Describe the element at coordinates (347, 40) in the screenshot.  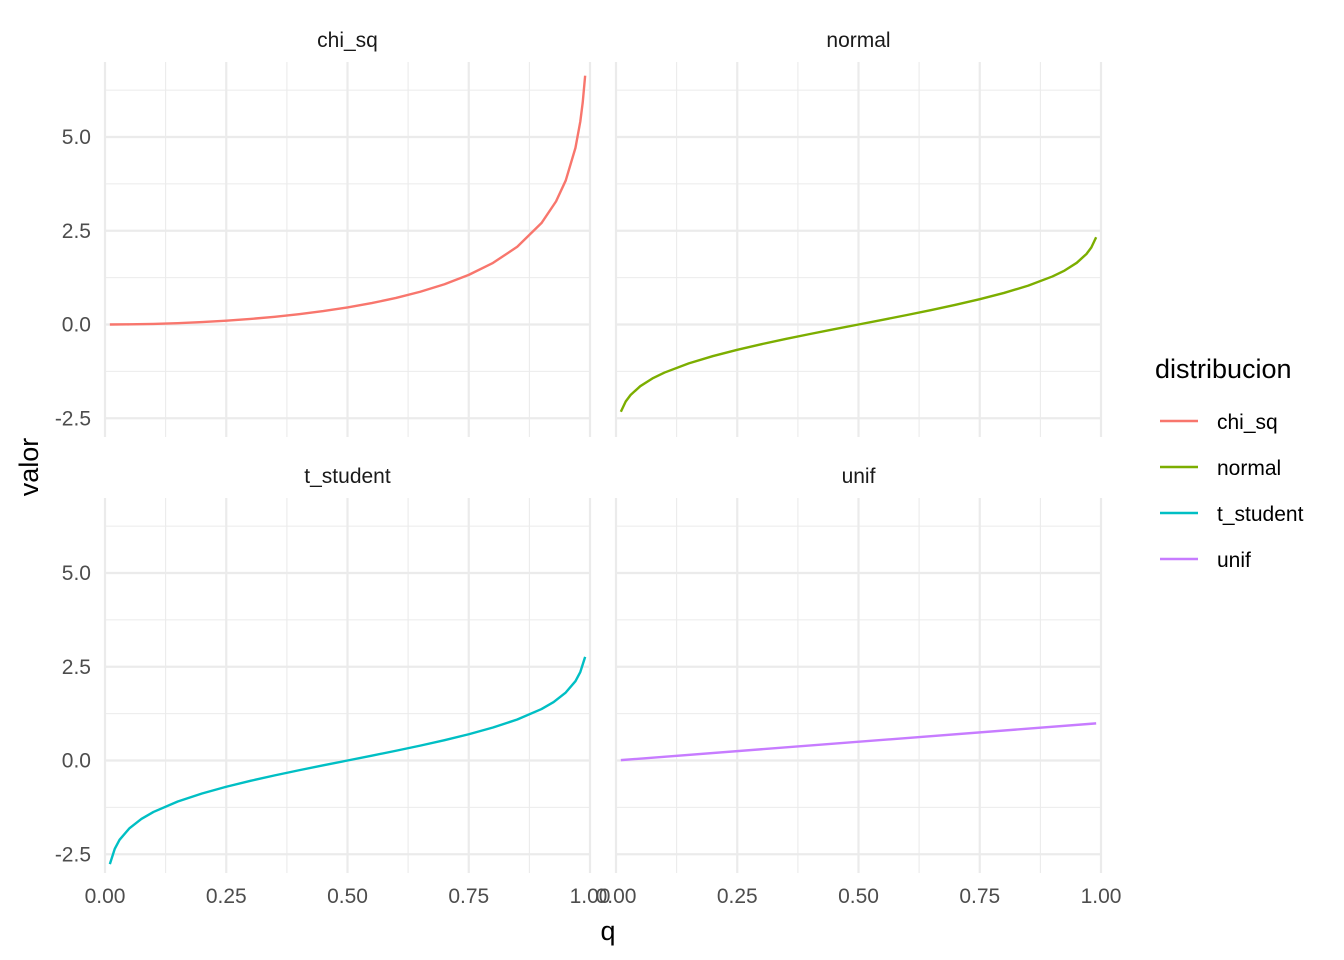
I see `strip-label-chi_sq: chi_sq` at that location.